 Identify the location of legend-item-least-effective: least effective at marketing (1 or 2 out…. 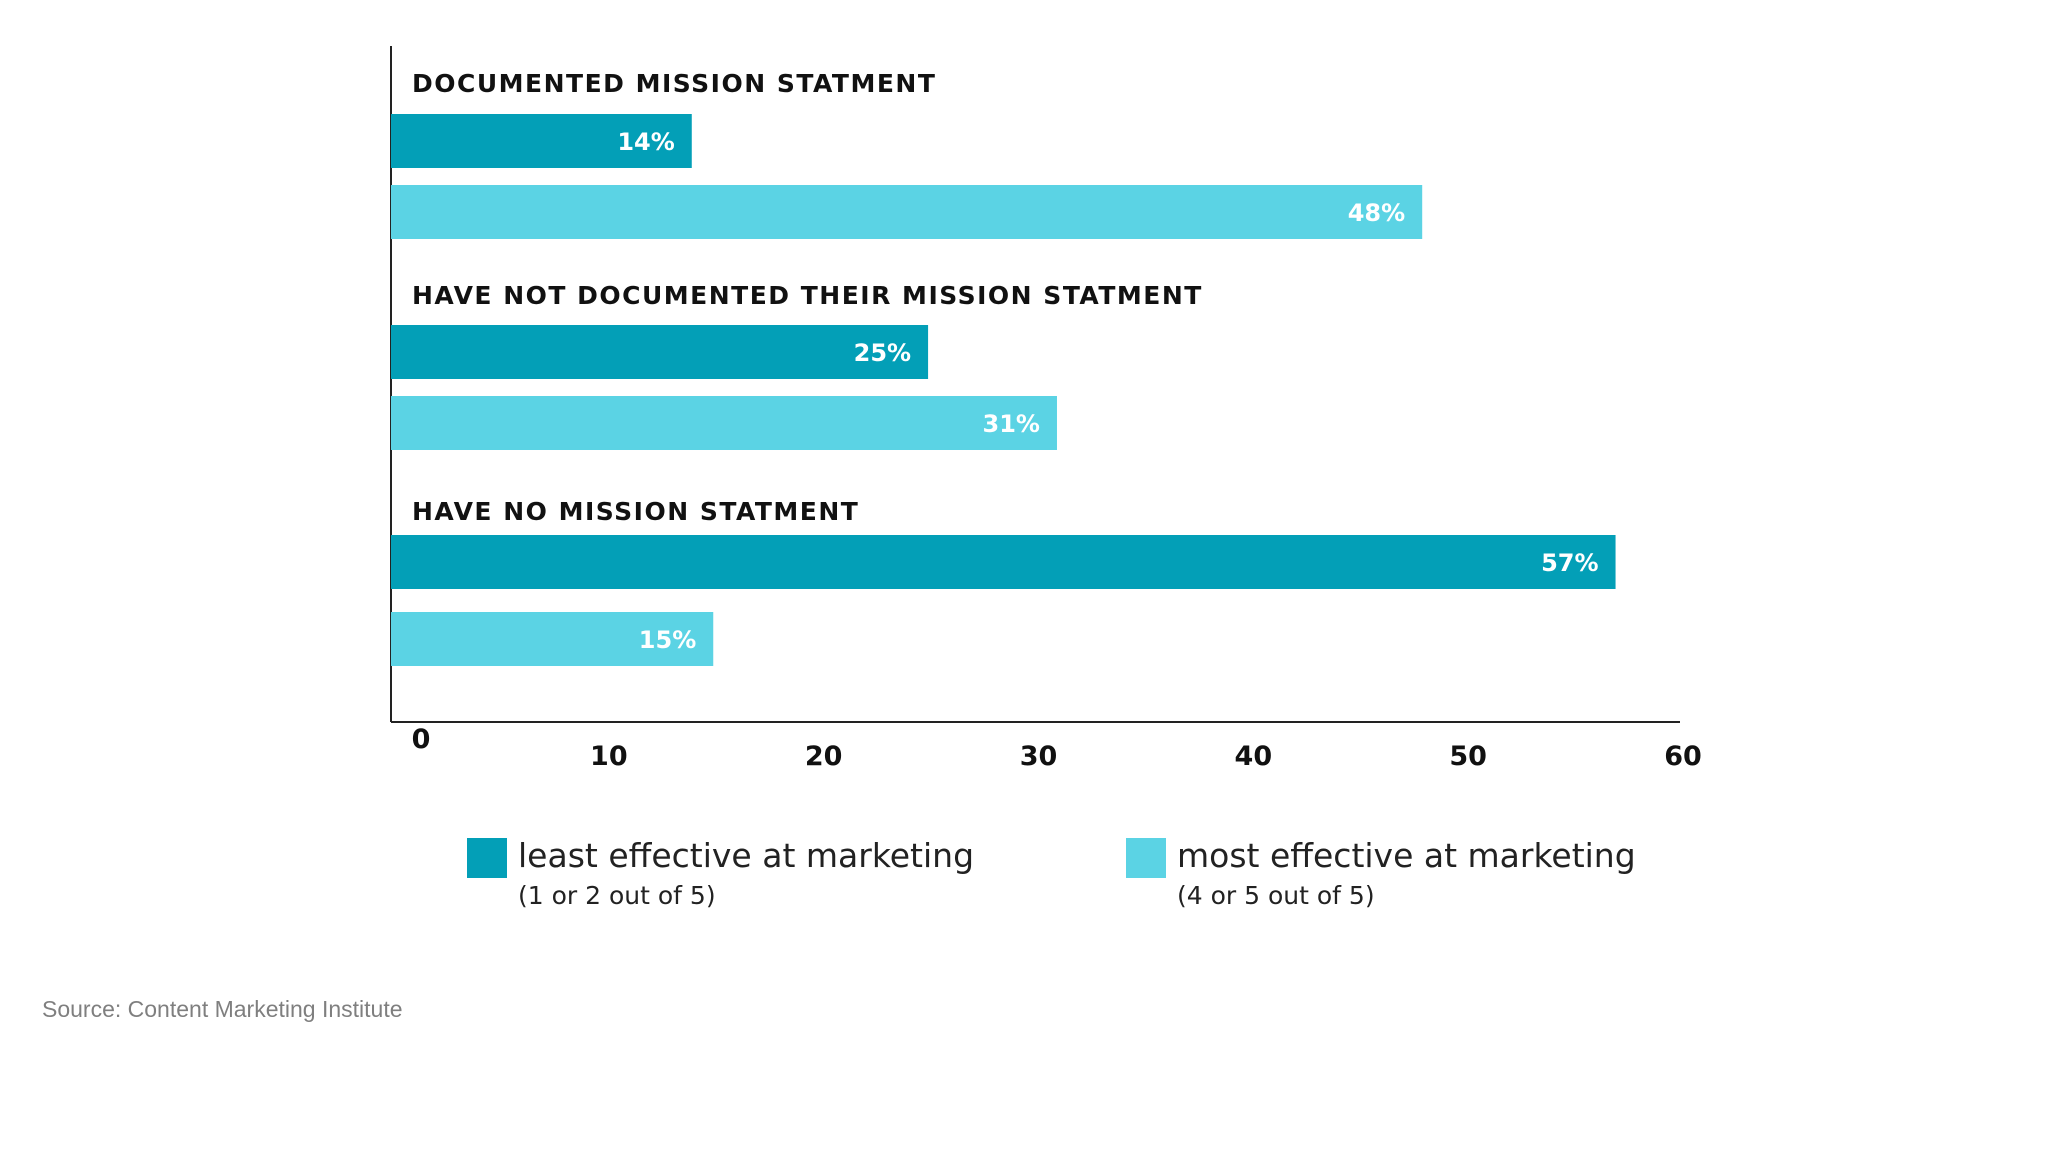
(720, 873).